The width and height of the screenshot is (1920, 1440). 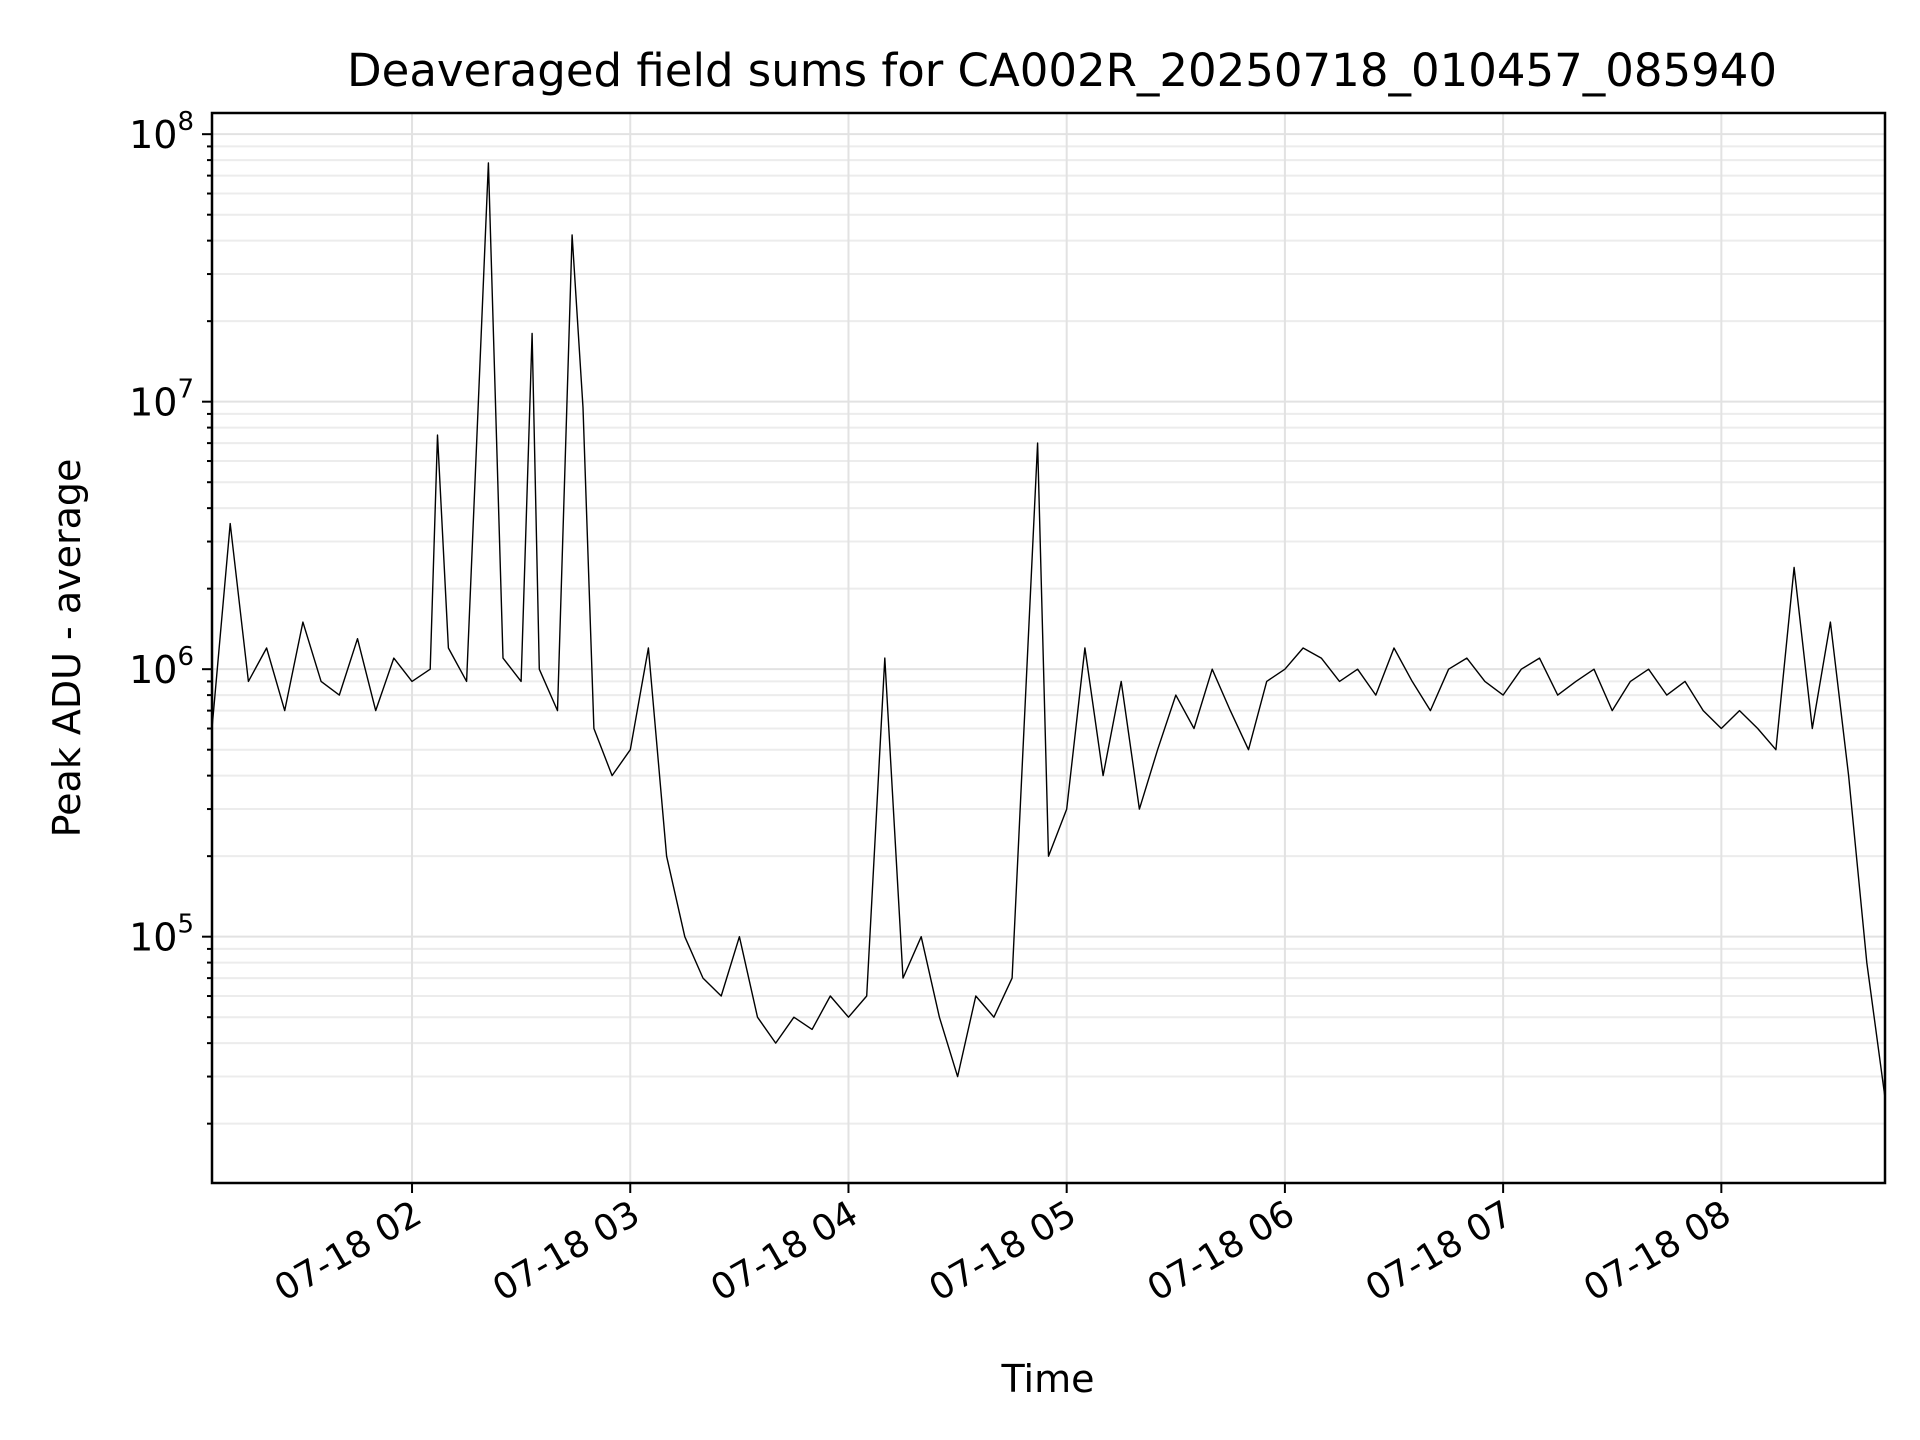 What do you see at coordinates (161, 667) in the screenshot?
I see `y-tick-label: 10⁶` at bounding box center [161, 667].